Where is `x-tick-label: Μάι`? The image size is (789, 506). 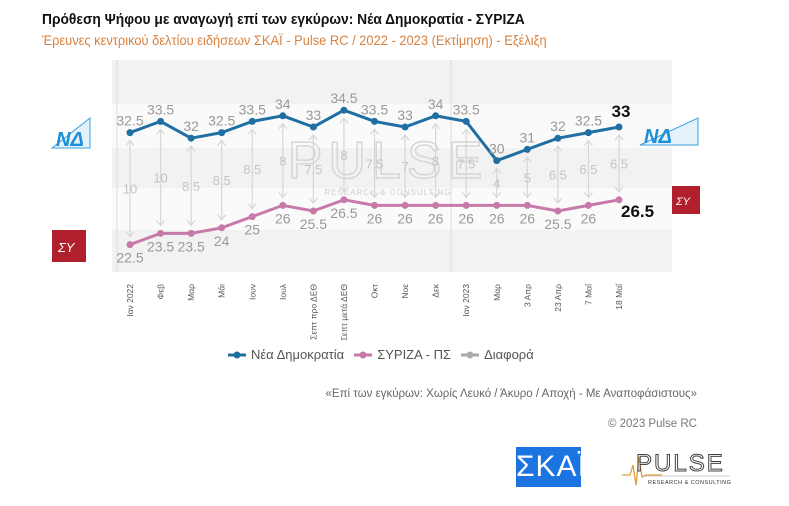
x-tick-label: Μάι is located at coordinates (222, 291).